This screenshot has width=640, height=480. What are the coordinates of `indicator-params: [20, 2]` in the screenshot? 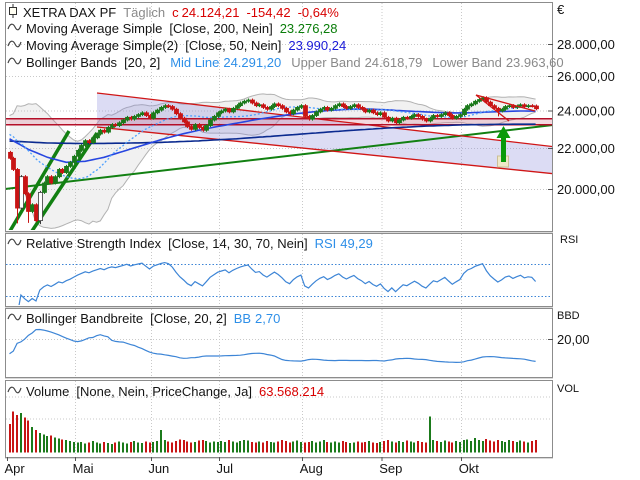 It's located at (142, 62).